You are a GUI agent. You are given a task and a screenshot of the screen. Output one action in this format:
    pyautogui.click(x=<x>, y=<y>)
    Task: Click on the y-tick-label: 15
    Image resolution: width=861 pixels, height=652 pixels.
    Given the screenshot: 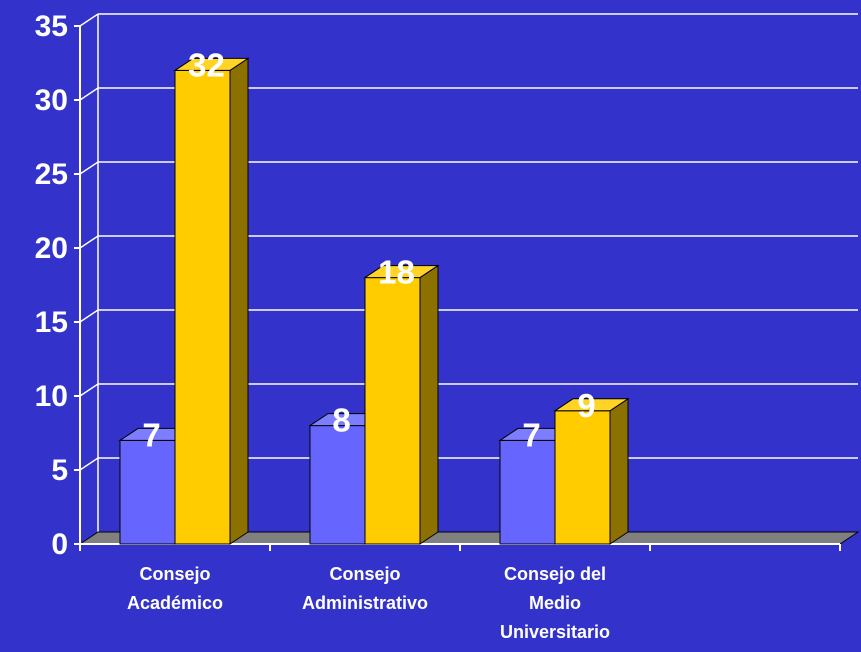 What is the action you would take?
    pyautogui.click(x=51, y=322)
    